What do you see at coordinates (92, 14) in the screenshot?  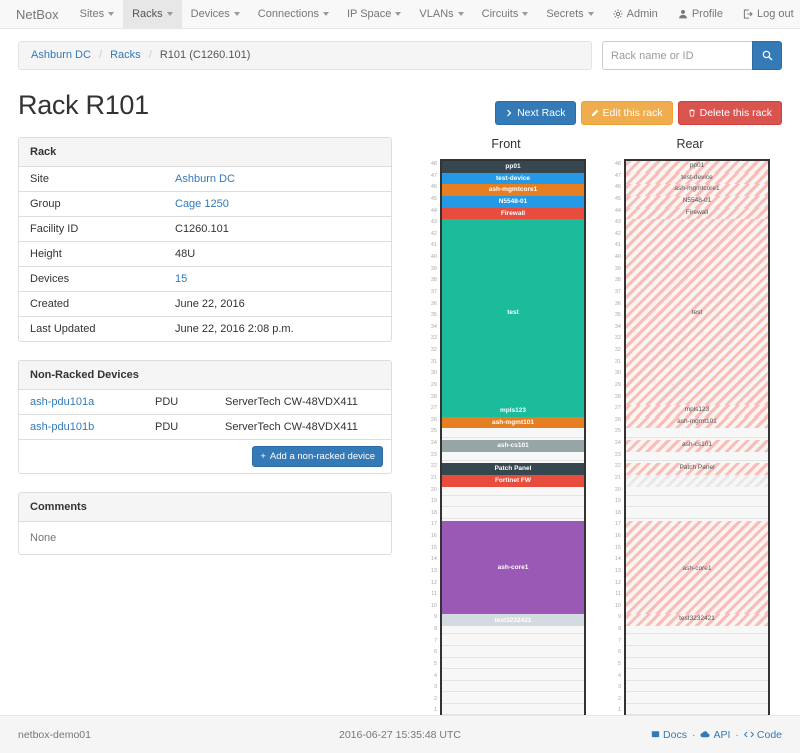 I see `nav-item-label: Sites` at bounding box center [92, 14].